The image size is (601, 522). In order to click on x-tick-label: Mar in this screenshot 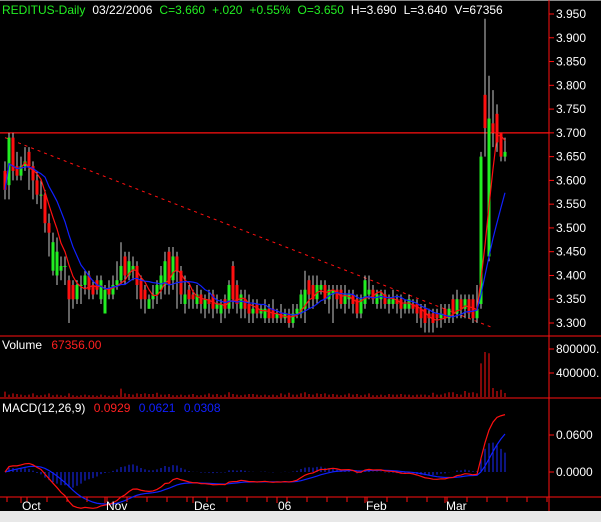, I will do `click(456, 506)`.